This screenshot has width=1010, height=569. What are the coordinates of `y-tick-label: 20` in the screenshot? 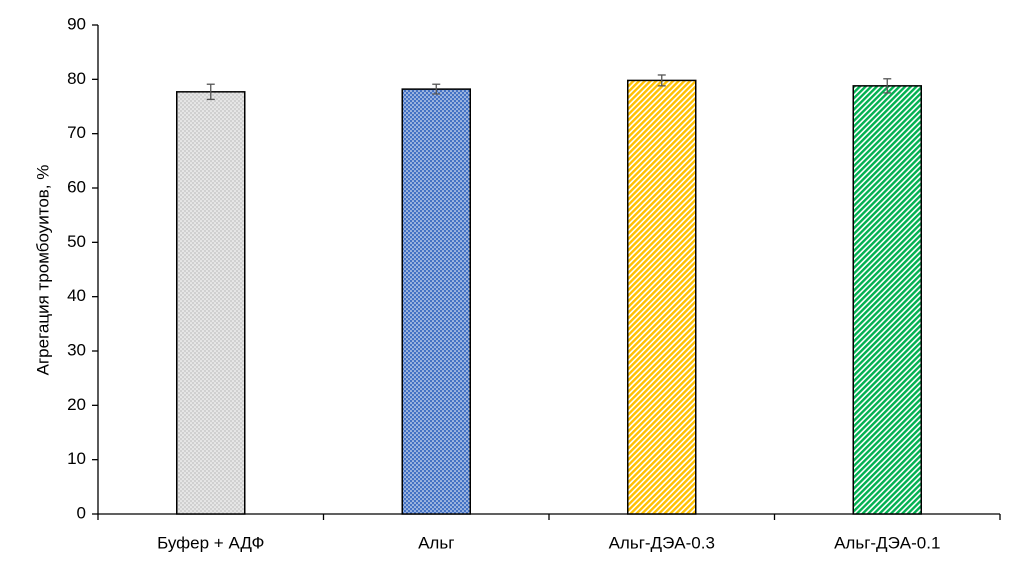 It's located at (76, 404).